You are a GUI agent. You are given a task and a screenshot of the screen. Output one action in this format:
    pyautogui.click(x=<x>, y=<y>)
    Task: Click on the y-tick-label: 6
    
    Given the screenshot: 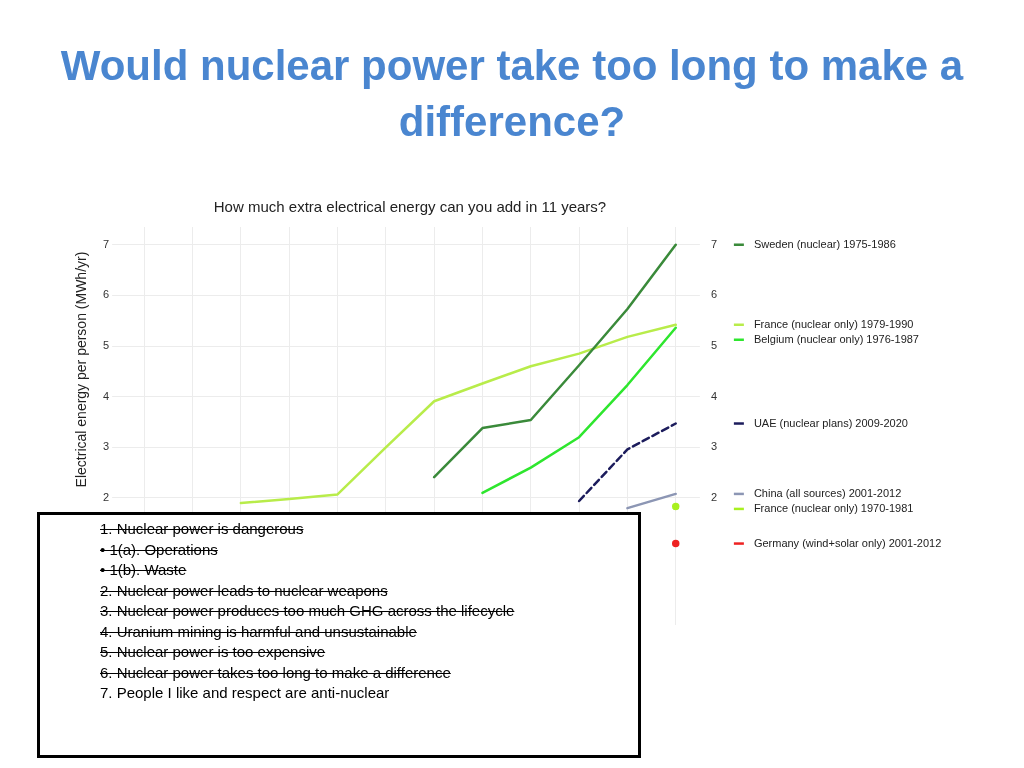 What is the action you would take?
    pyautogui.click(x=106, y=294)
    